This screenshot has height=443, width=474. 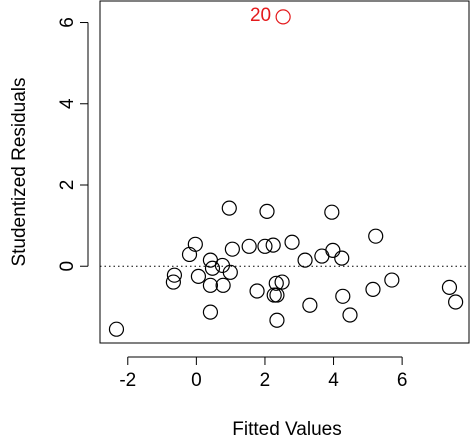 I want to click on x-tick-label: 4, so click(x=333, y=380).